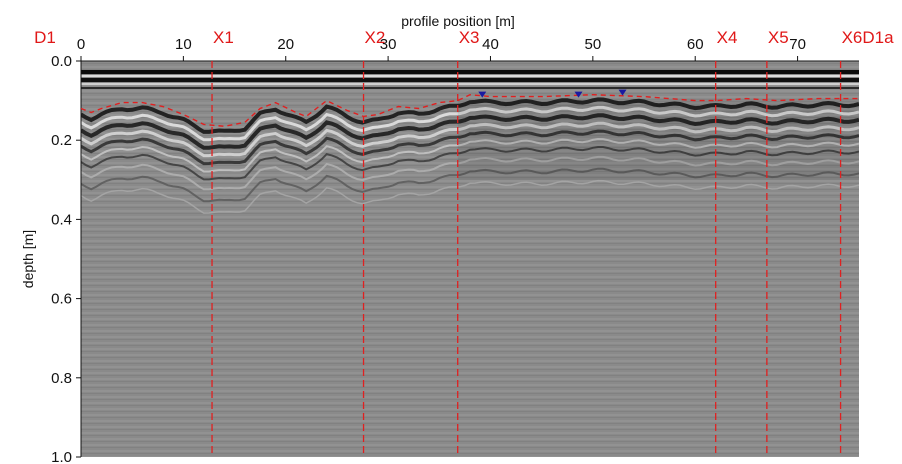  Describe the element at coordinates (61, 61) in the screenshot. I see `y-tick-label: 0.0` at that location.